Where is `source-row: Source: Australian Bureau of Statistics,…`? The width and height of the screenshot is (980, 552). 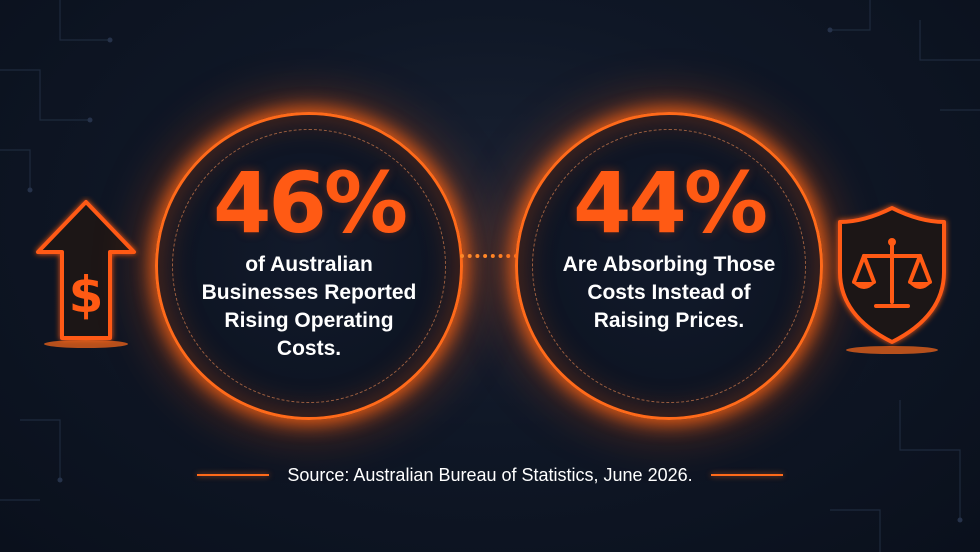
source-row: Source: Australian Bureau of Statistics,… is located at coordinates (490, 475).